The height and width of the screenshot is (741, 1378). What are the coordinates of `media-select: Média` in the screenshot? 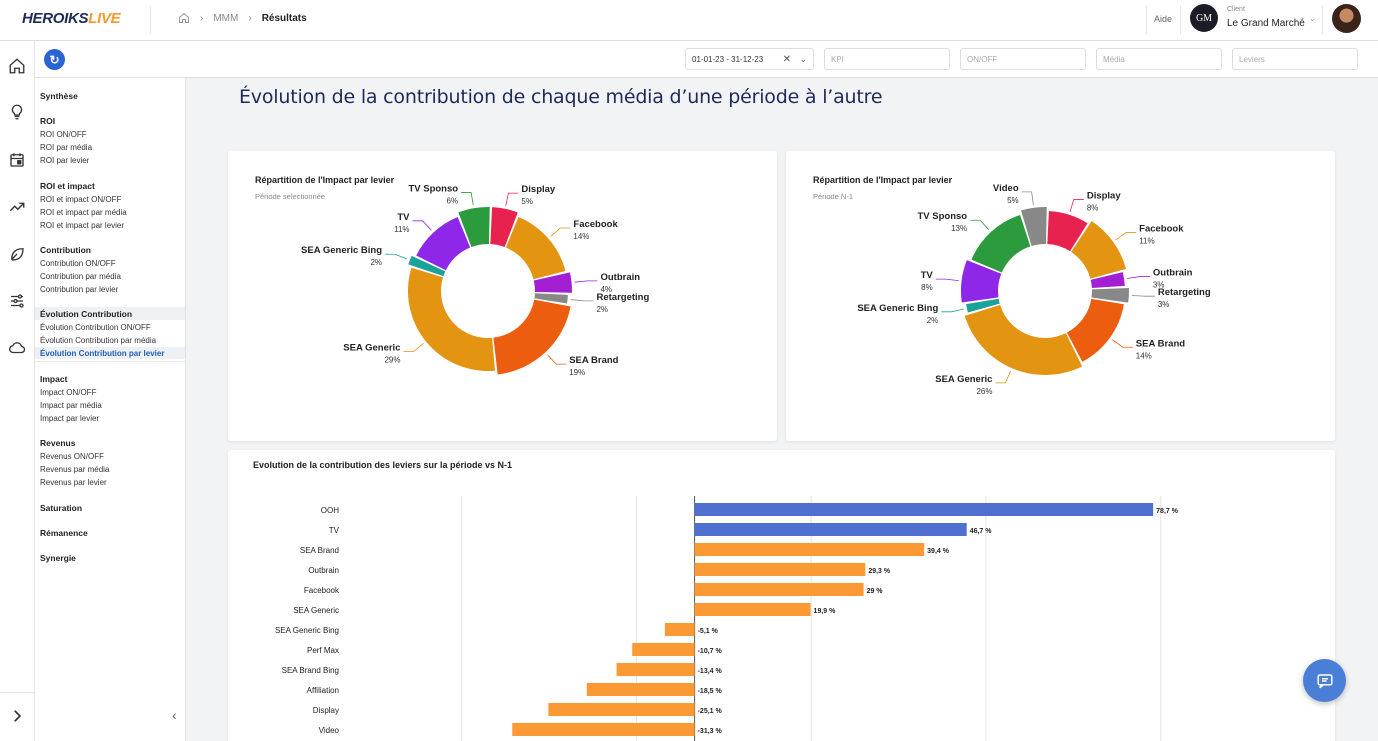 It's located at (1159, 59).